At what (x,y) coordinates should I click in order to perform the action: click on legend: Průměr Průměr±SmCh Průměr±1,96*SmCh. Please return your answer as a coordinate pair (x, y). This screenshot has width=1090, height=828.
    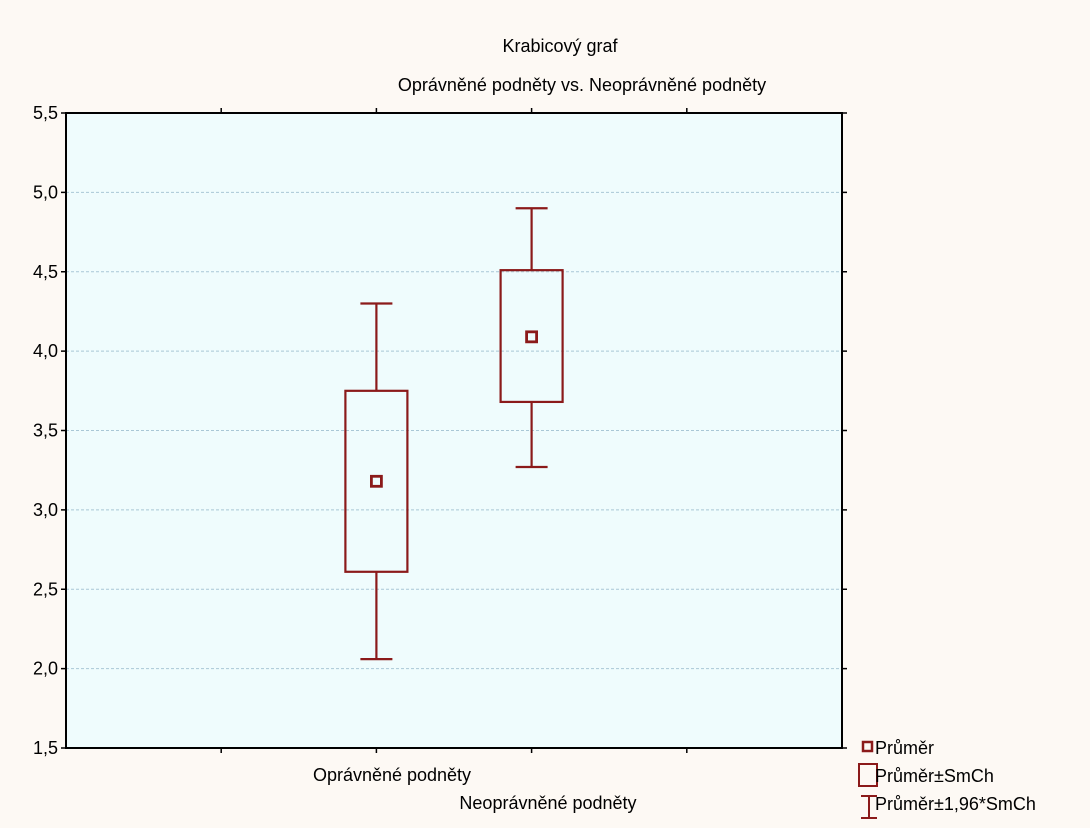
    Looking at the image, I should click on (947, 778).